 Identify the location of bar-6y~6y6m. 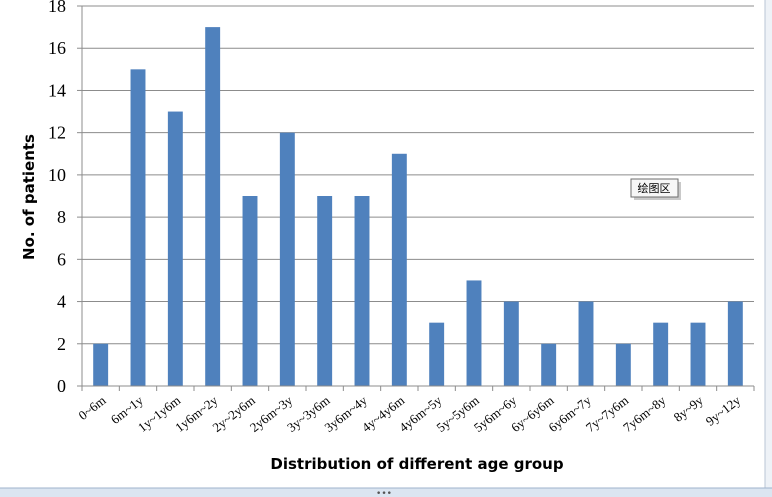
(549, 364).